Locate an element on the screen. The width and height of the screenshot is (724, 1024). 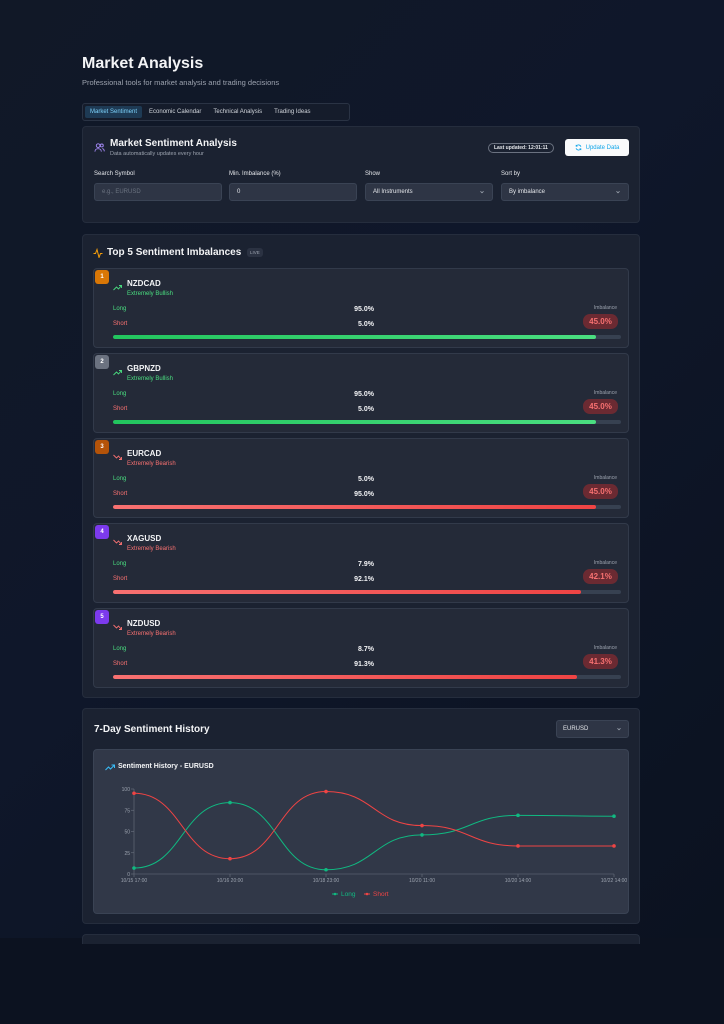
show-select: All Instruments is located at coordinates (429, 192).